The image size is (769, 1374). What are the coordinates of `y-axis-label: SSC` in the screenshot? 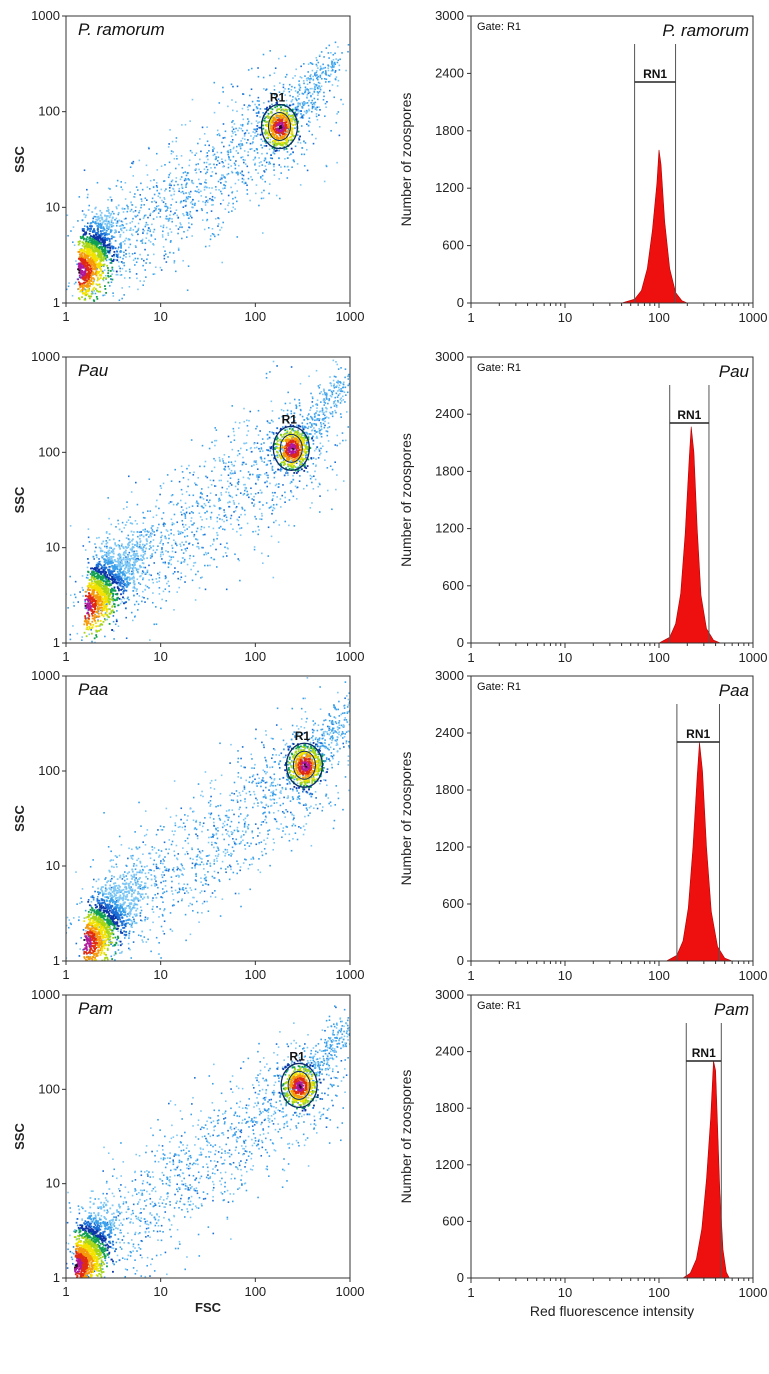 It's located at (19, 159).